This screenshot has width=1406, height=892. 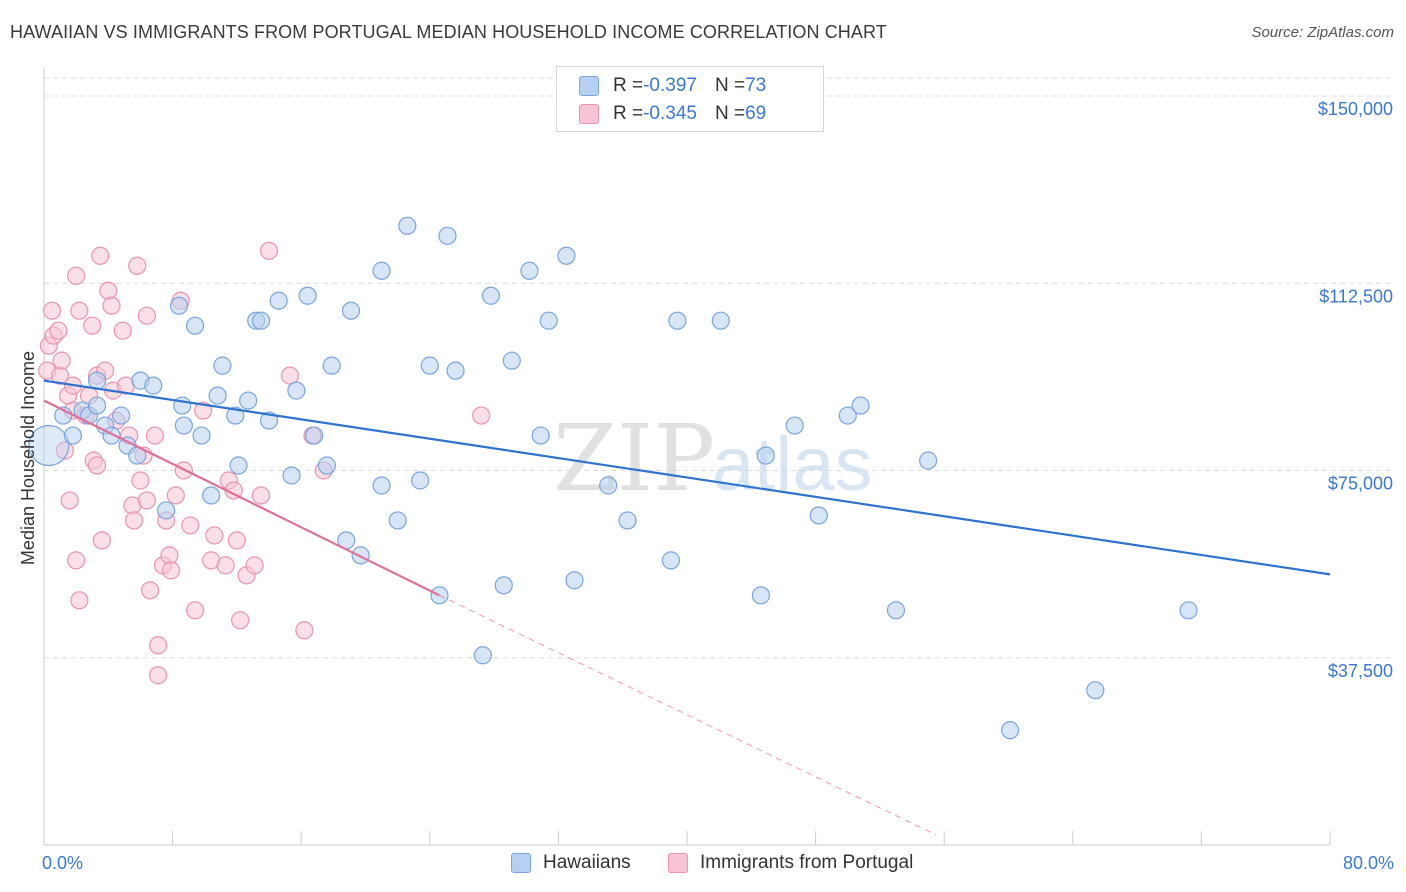 I want to click on legend-item-hawaiians: Hawaiians, so click(x=571, y=863).